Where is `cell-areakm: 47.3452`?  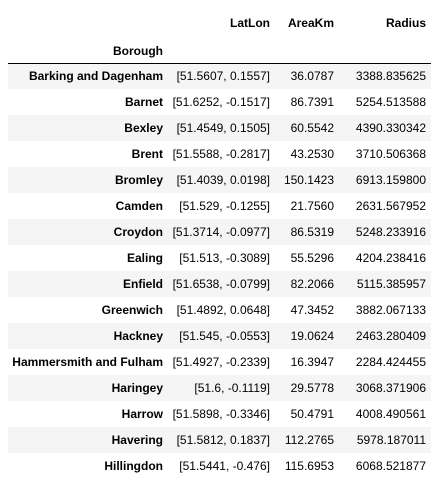
cell-areakm: 47.3452 is located at coordinates (312, 310).